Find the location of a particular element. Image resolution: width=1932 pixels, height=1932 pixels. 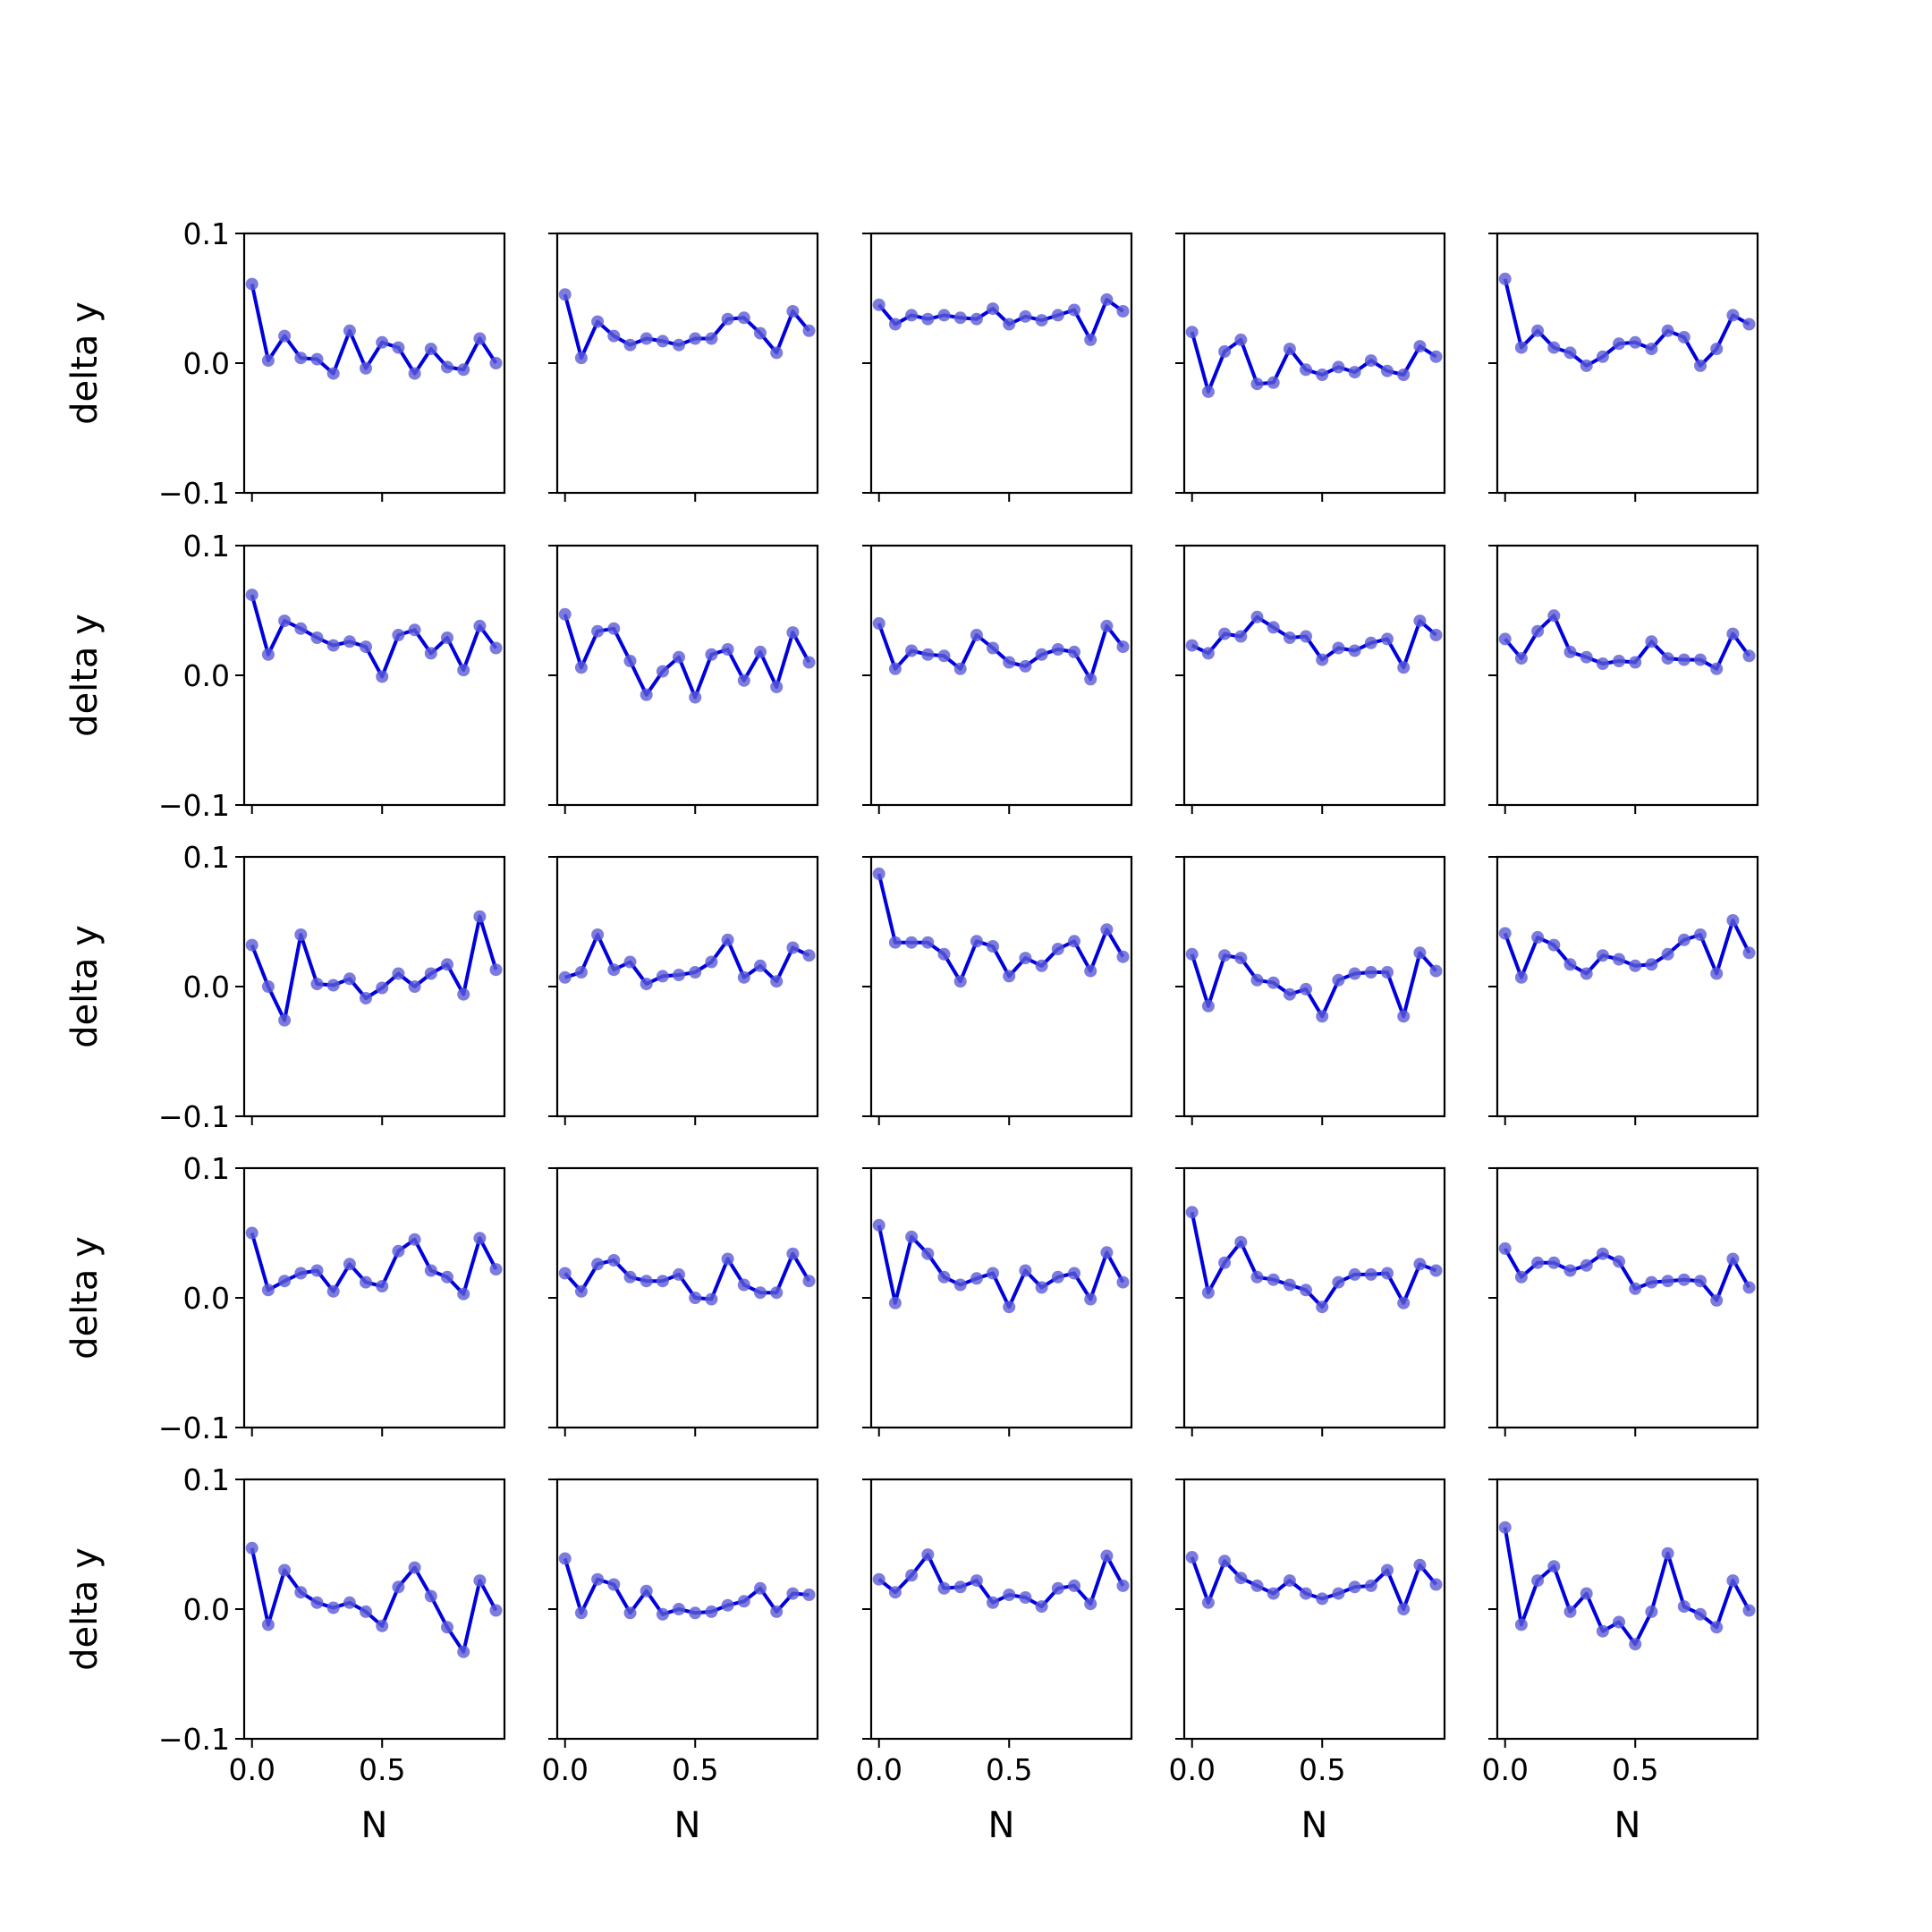

subplot-4-1: −0.1 0.0 0.1 delta y is located at coordinates (285, 1298).